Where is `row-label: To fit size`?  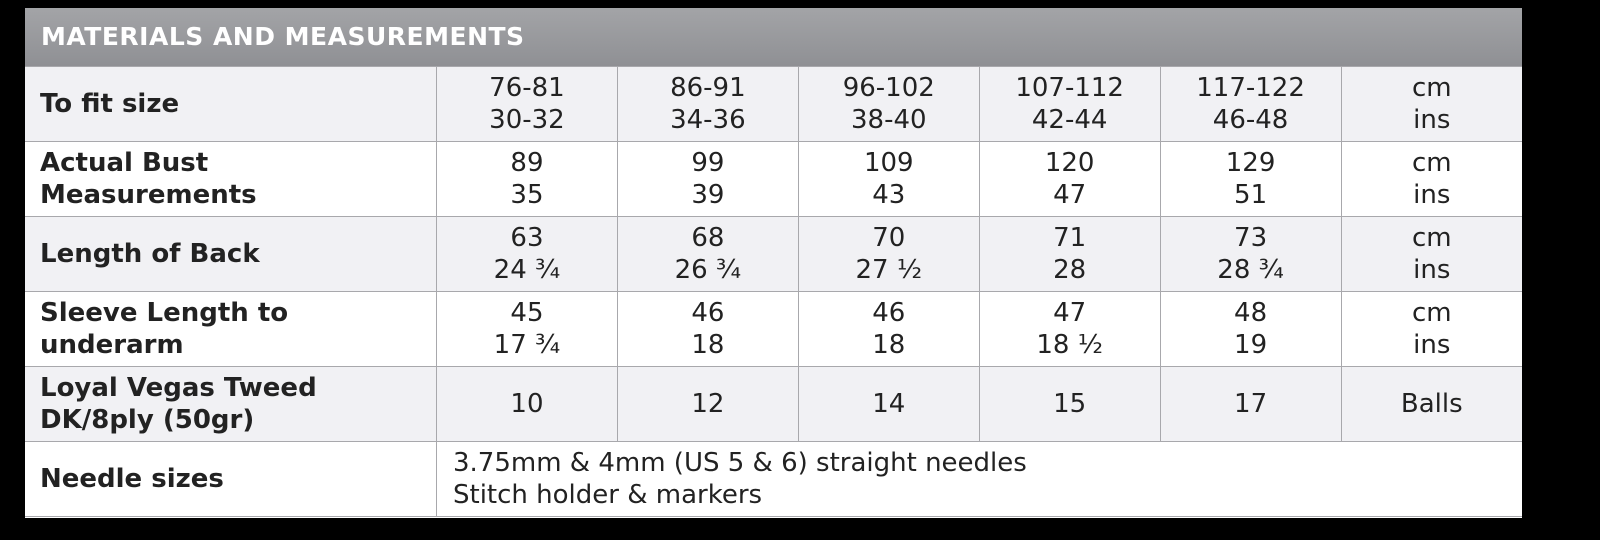 row-label: To fit size is located at coordinates (231, 104).